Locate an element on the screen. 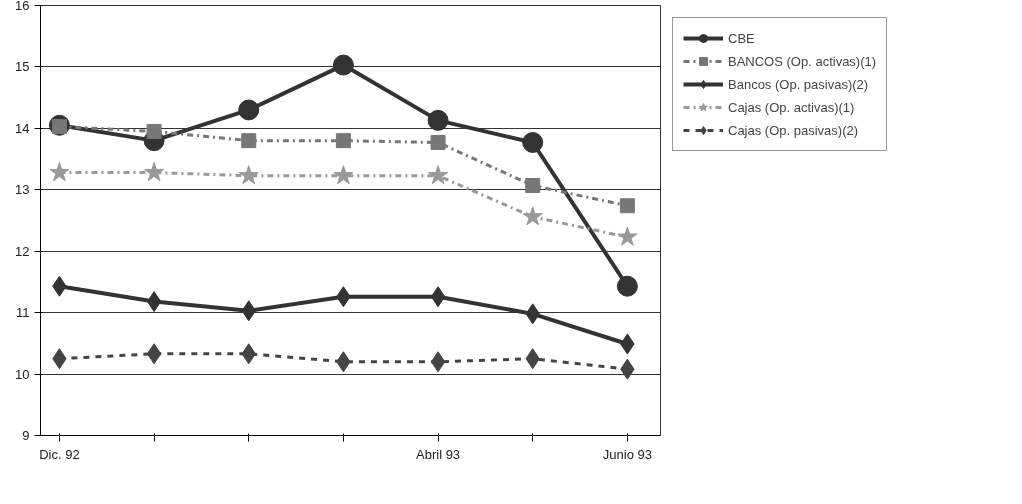  y-tick-label: 15 is located at coordinates (22, 67).